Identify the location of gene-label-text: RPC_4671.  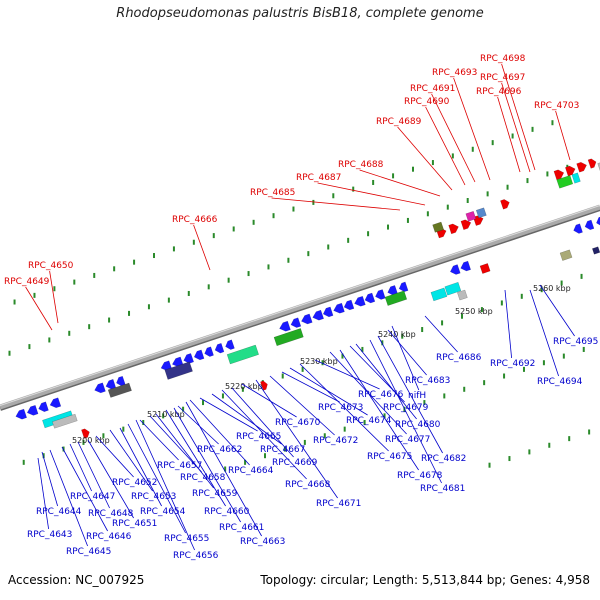
(338, 504).